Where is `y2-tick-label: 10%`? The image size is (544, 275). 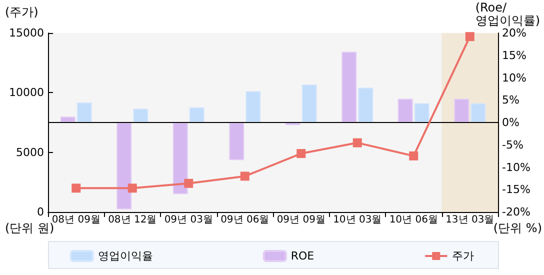
y2-tick-label: 10% is located at coordinates (514, 77).